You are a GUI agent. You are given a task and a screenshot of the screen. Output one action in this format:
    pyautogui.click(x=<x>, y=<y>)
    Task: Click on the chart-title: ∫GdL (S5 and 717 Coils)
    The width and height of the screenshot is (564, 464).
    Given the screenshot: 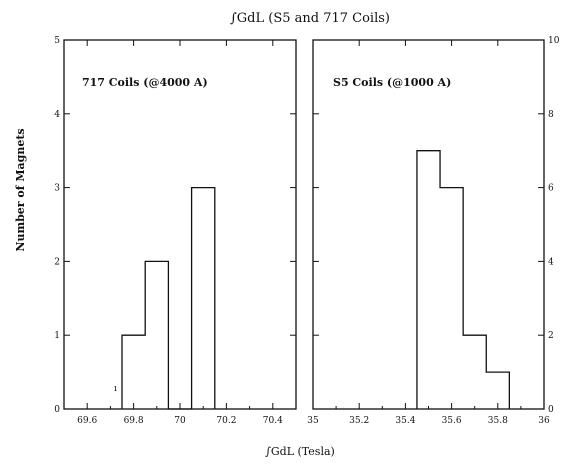 What is the action you would take?
    pyautogui.click(x=310, y=18)
    